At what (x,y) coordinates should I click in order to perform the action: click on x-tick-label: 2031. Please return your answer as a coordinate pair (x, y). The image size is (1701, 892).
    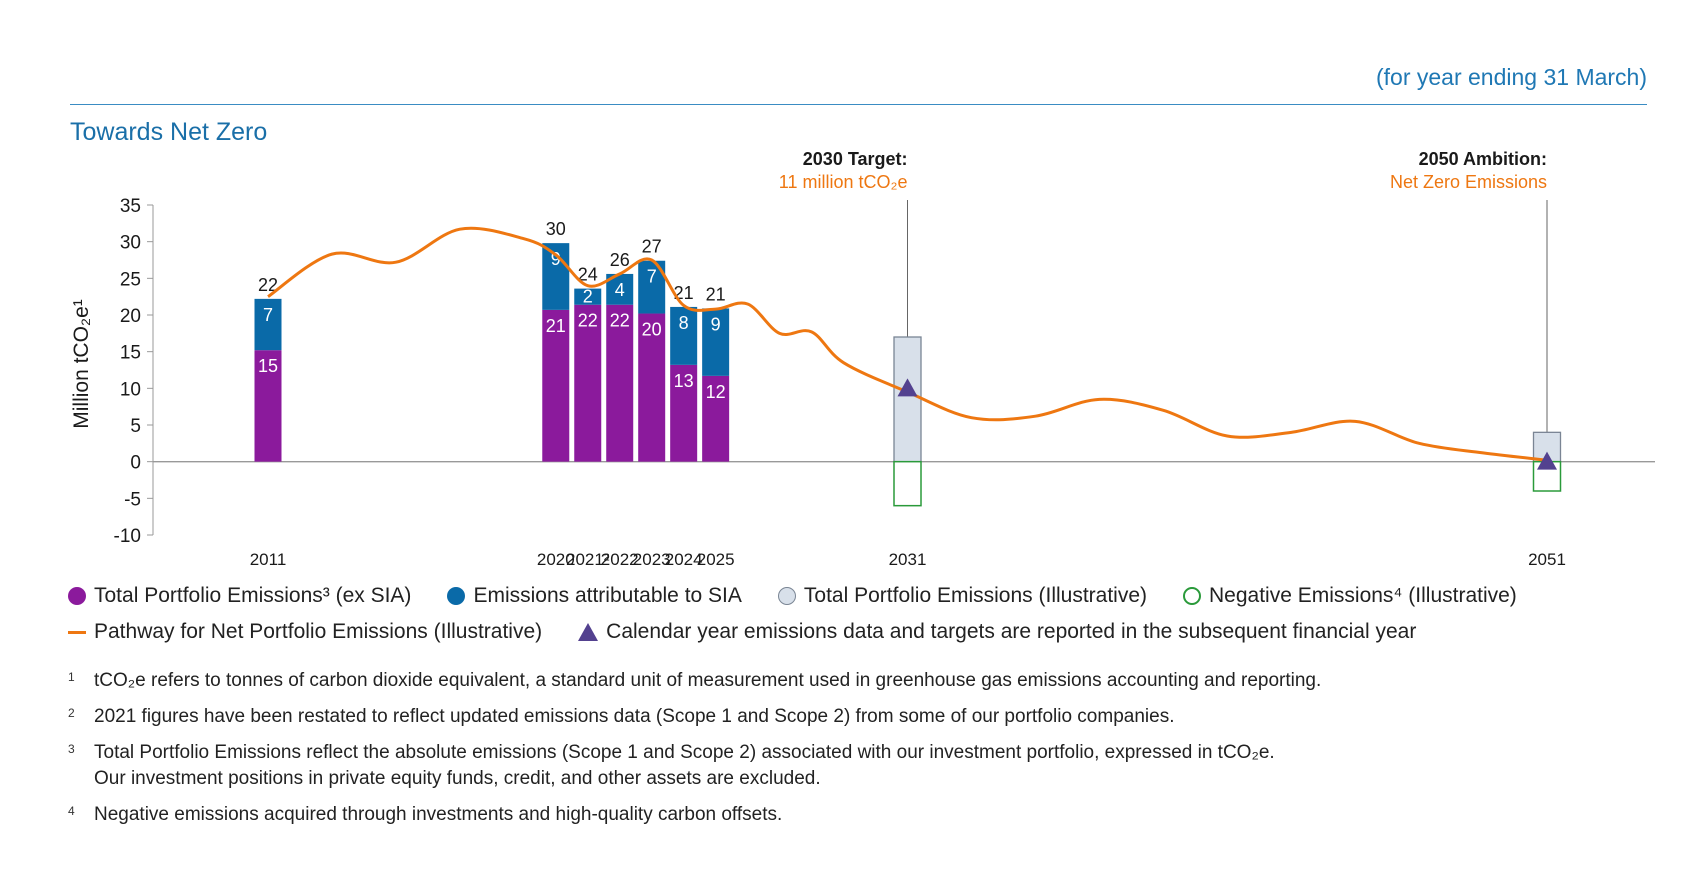
    Looking at the image, I should click on (908, 559).